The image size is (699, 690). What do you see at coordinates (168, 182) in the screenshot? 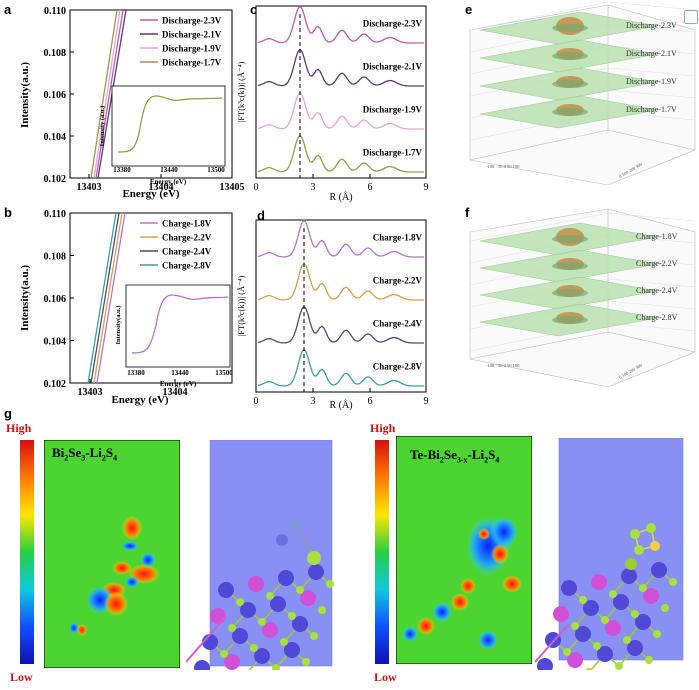
I see `panel-a-inset-xlabel: Energy (eV)` at bounding box center [168, 182].